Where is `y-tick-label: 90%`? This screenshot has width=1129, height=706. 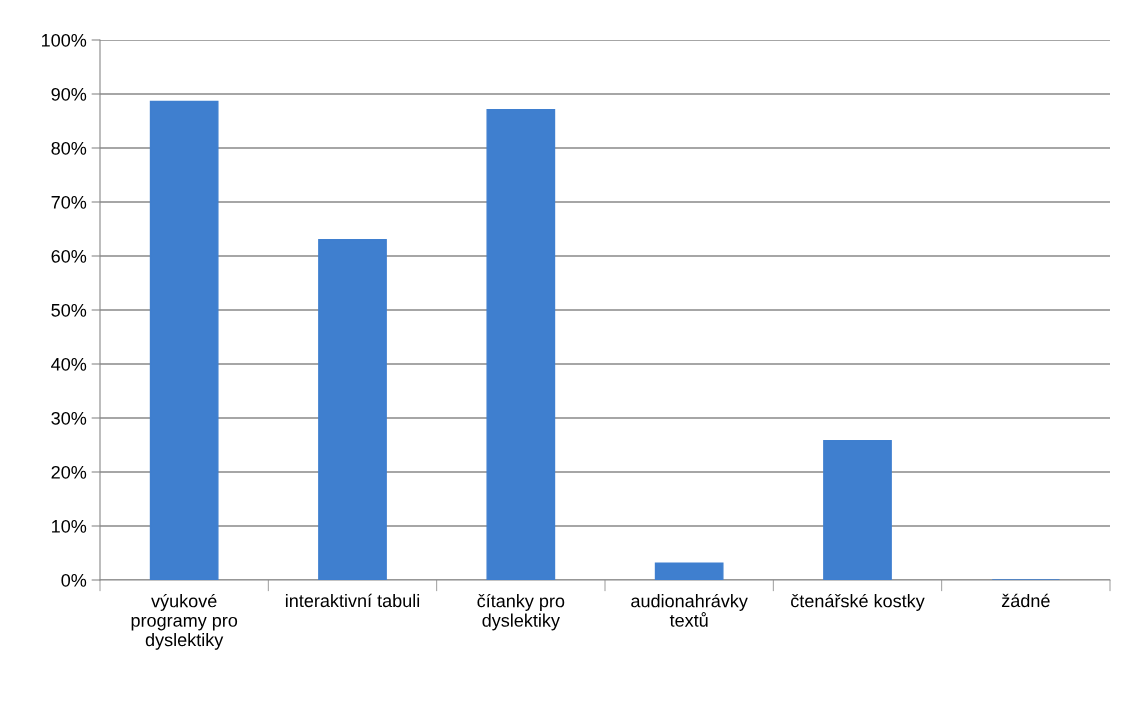 y-tick-label: 90% is located at coordinates (69, 94).